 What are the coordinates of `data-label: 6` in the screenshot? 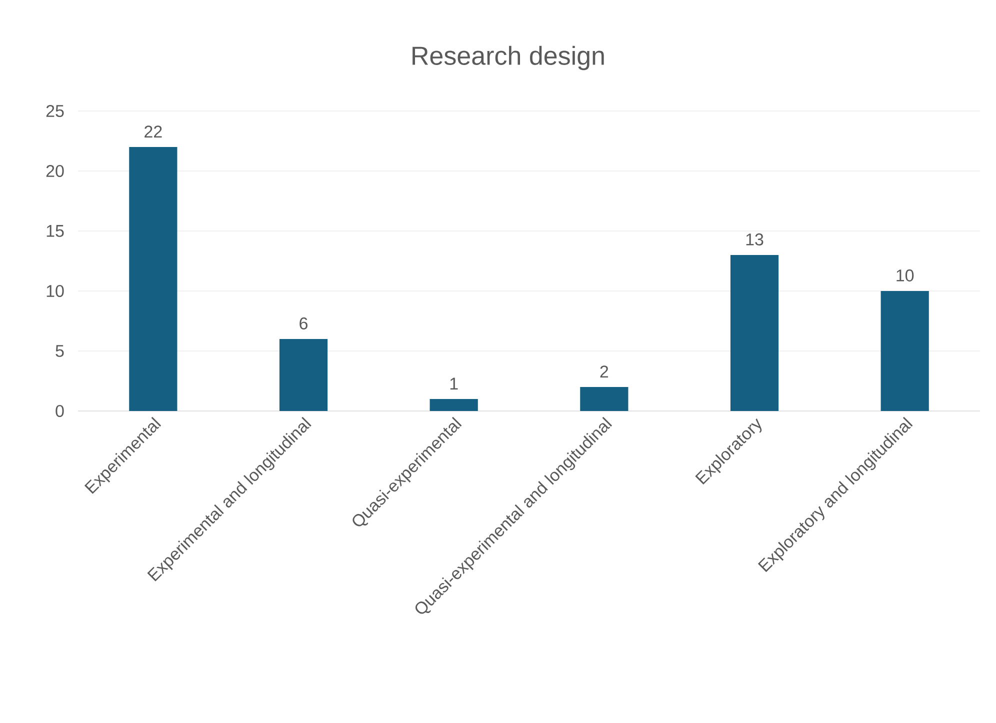 It's located at (304, 323).